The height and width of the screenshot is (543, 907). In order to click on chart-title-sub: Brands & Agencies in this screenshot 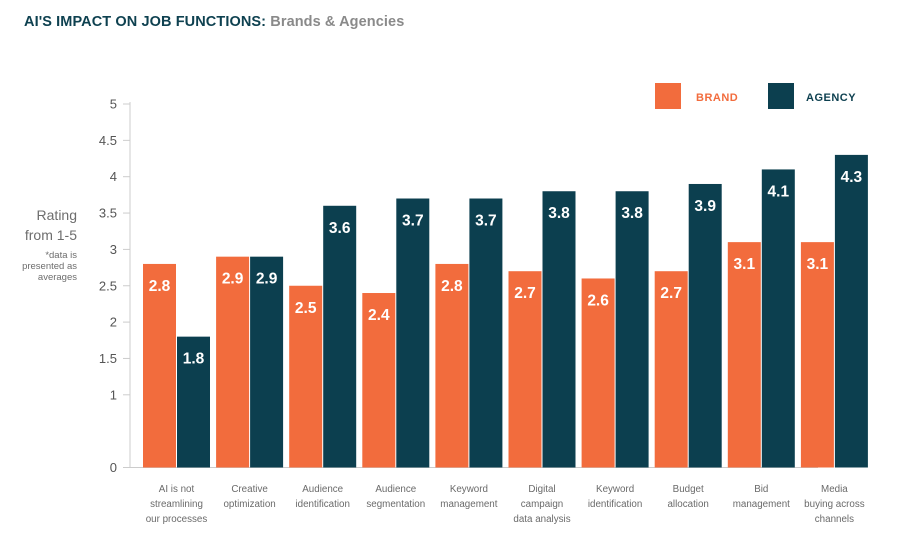, I will do `click(337, 22)`.